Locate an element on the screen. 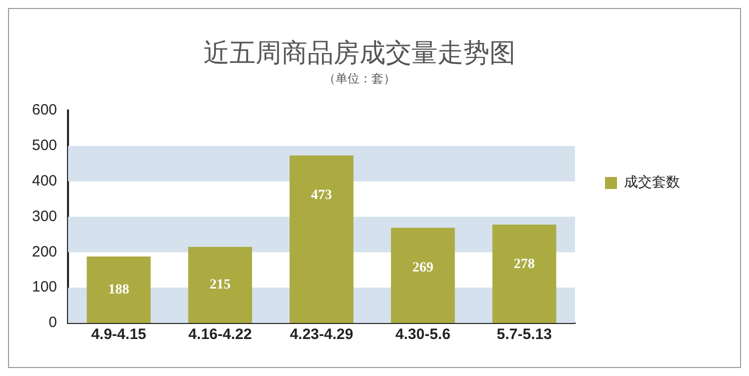  data-label: 269 is located at coordinates (423, 268).